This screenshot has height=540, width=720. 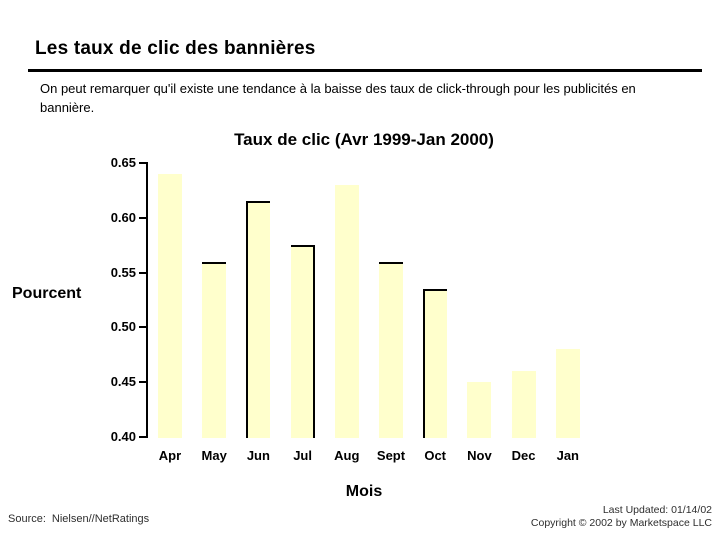 I want to click on x-tick-label-oct: Oct, so click(x=435, y=455).